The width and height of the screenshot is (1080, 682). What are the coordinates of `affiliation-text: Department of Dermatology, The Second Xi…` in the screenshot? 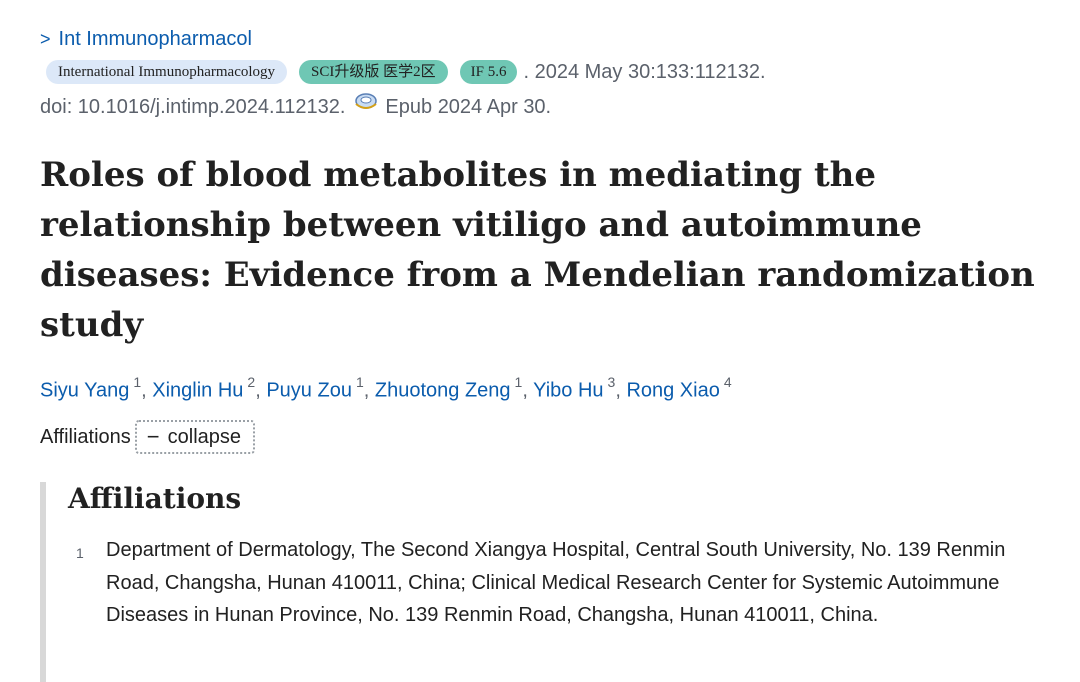 It's located at (556, 582).